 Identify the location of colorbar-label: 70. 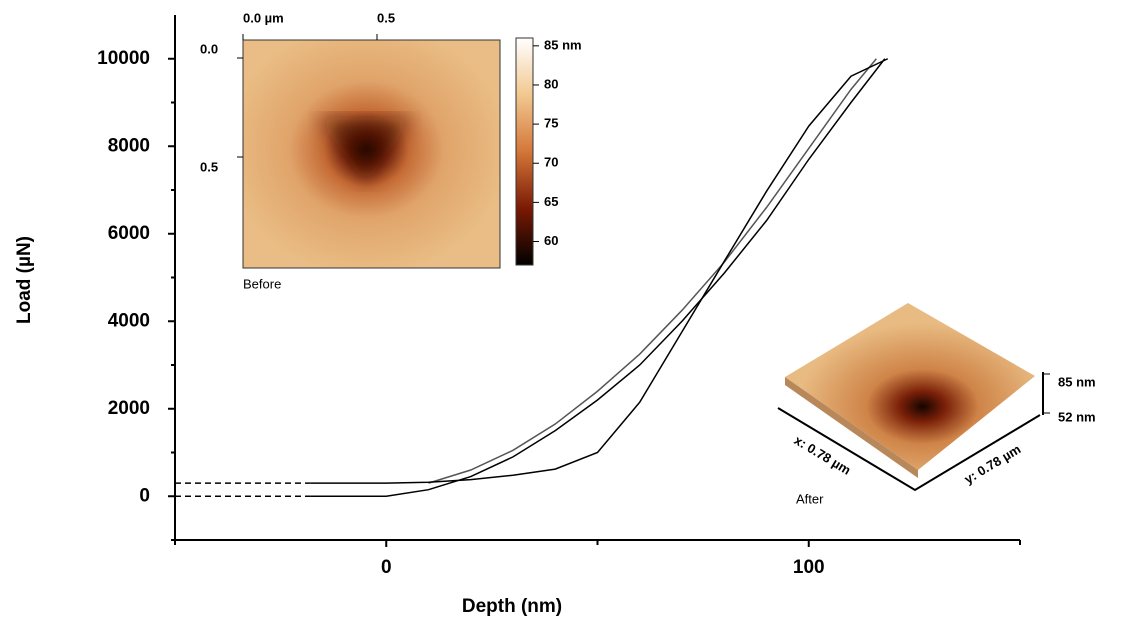
(551, 162).